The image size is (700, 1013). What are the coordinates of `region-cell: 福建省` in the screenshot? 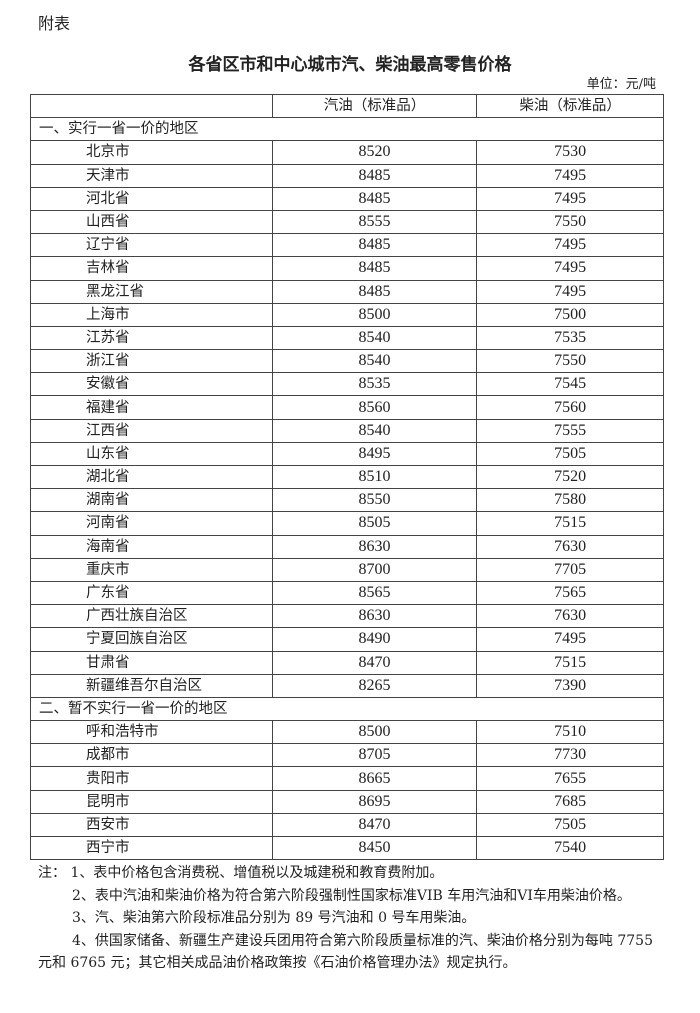 It's located at (151, 407).